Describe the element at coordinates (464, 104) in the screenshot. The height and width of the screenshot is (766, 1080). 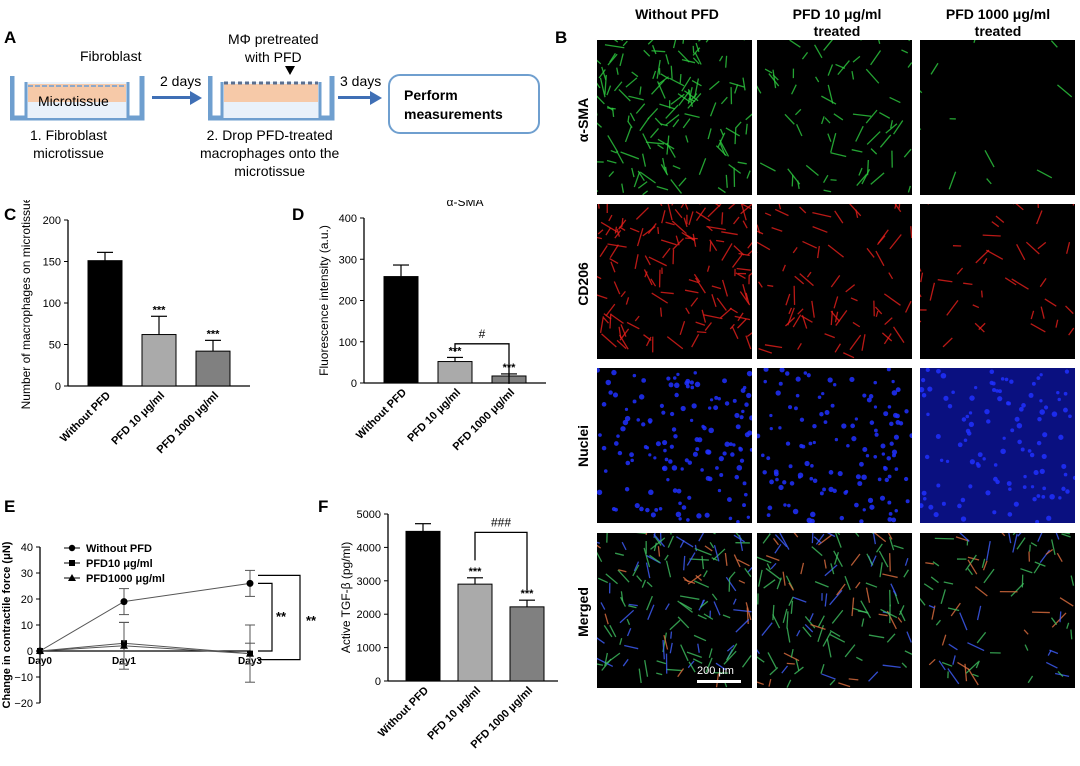
I see `perform-measurements-box: Perform measurements` at that location.